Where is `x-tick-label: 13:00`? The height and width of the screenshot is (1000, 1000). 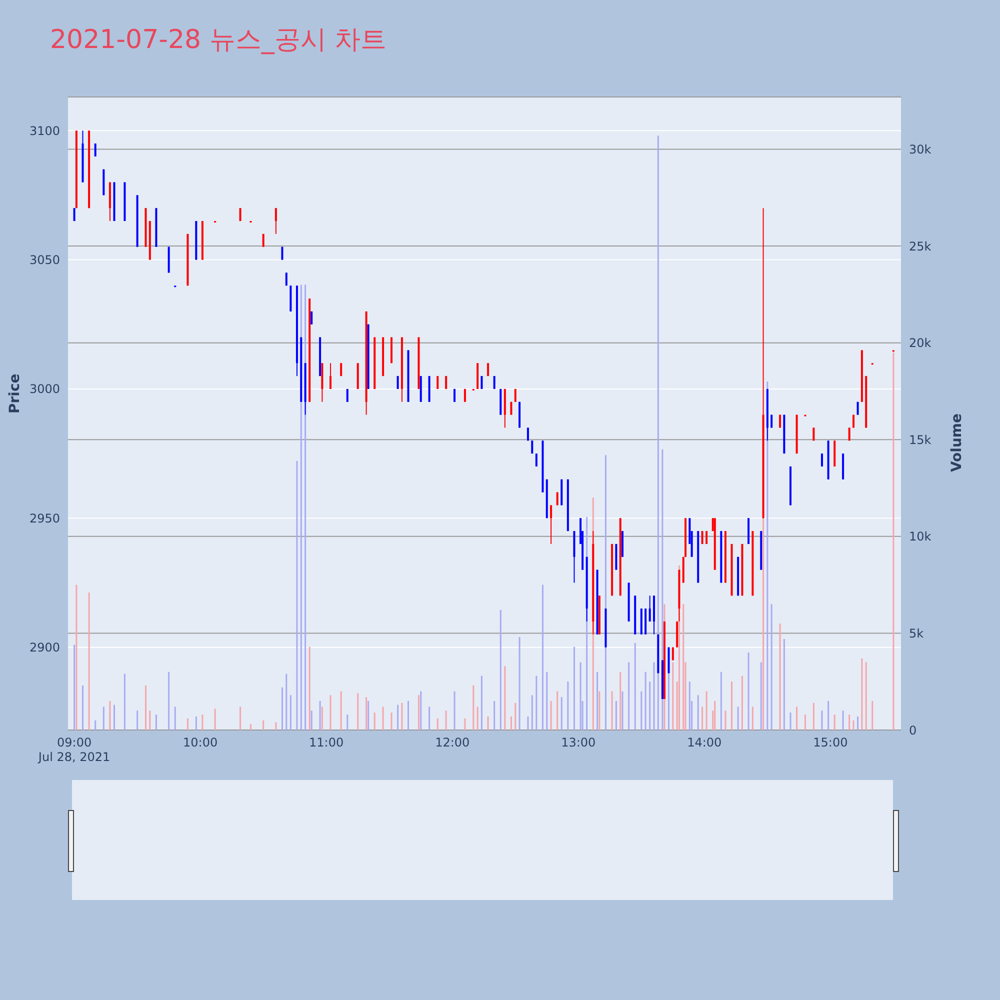
x-tick-label: 13:00 is located at coordinates (578, 743).